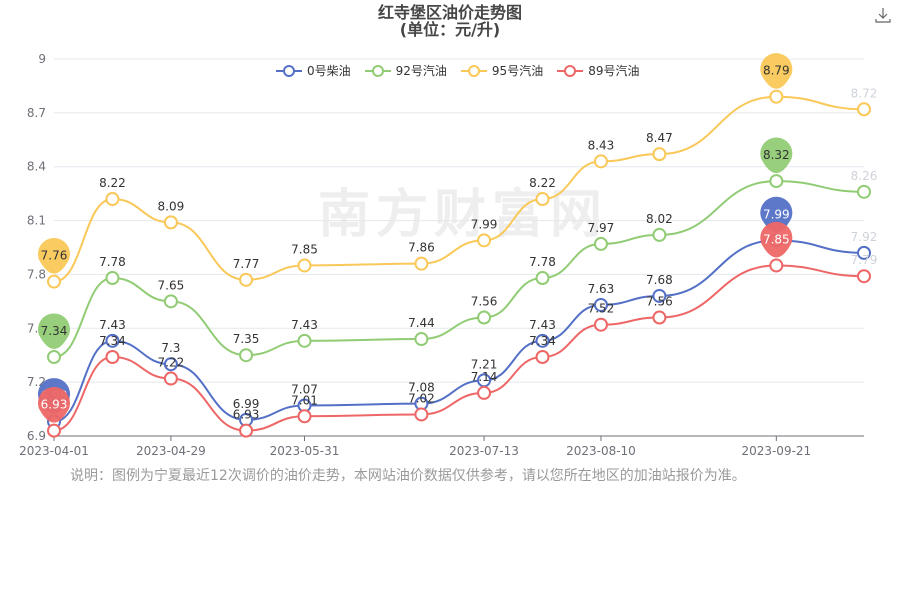 This screenshot has width=900, height=600. Describe the element at coordinates (246, 404) in the screenshot. I see `data-label: 6.99` at that location.